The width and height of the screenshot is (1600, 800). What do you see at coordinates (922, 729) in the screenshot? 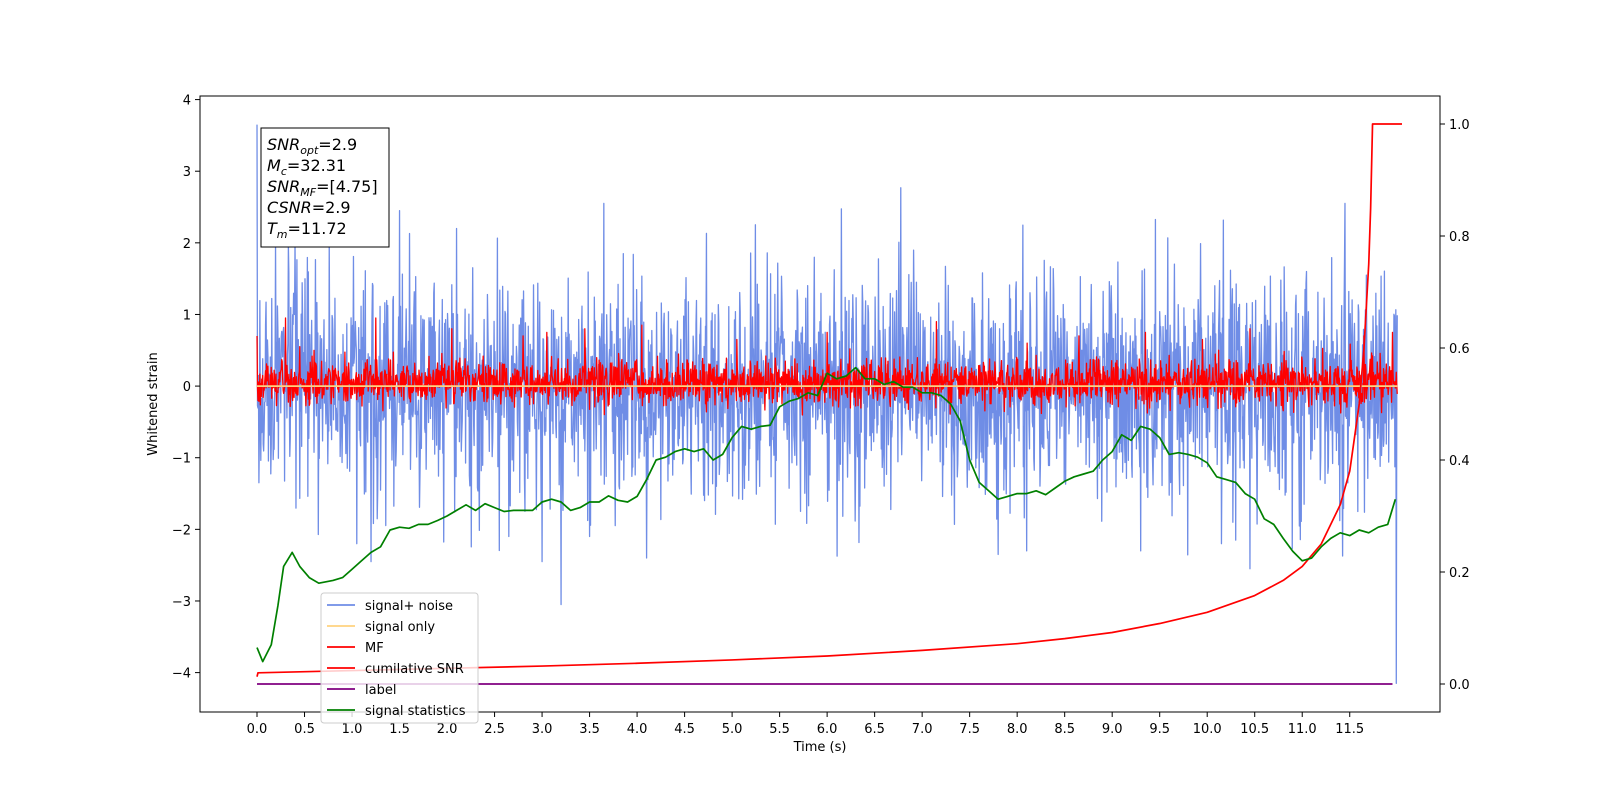
I see `x-tick-label: 7.0` at bounding box center [922, 729].